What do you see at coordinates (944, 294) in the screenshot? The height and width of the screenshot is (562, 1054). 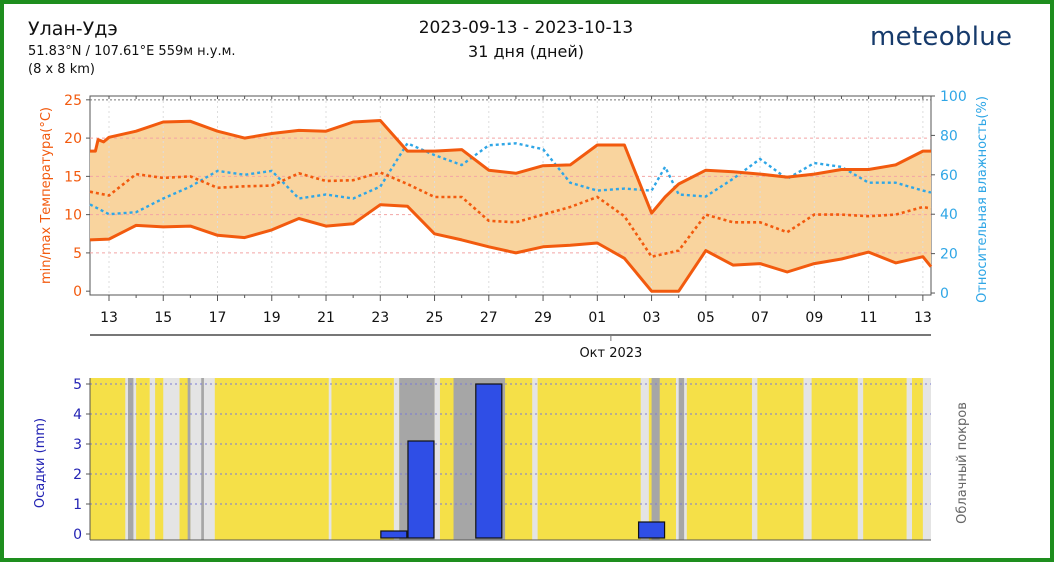 I see `humidity-tick-label: 0` at bounding box center [944, 294].